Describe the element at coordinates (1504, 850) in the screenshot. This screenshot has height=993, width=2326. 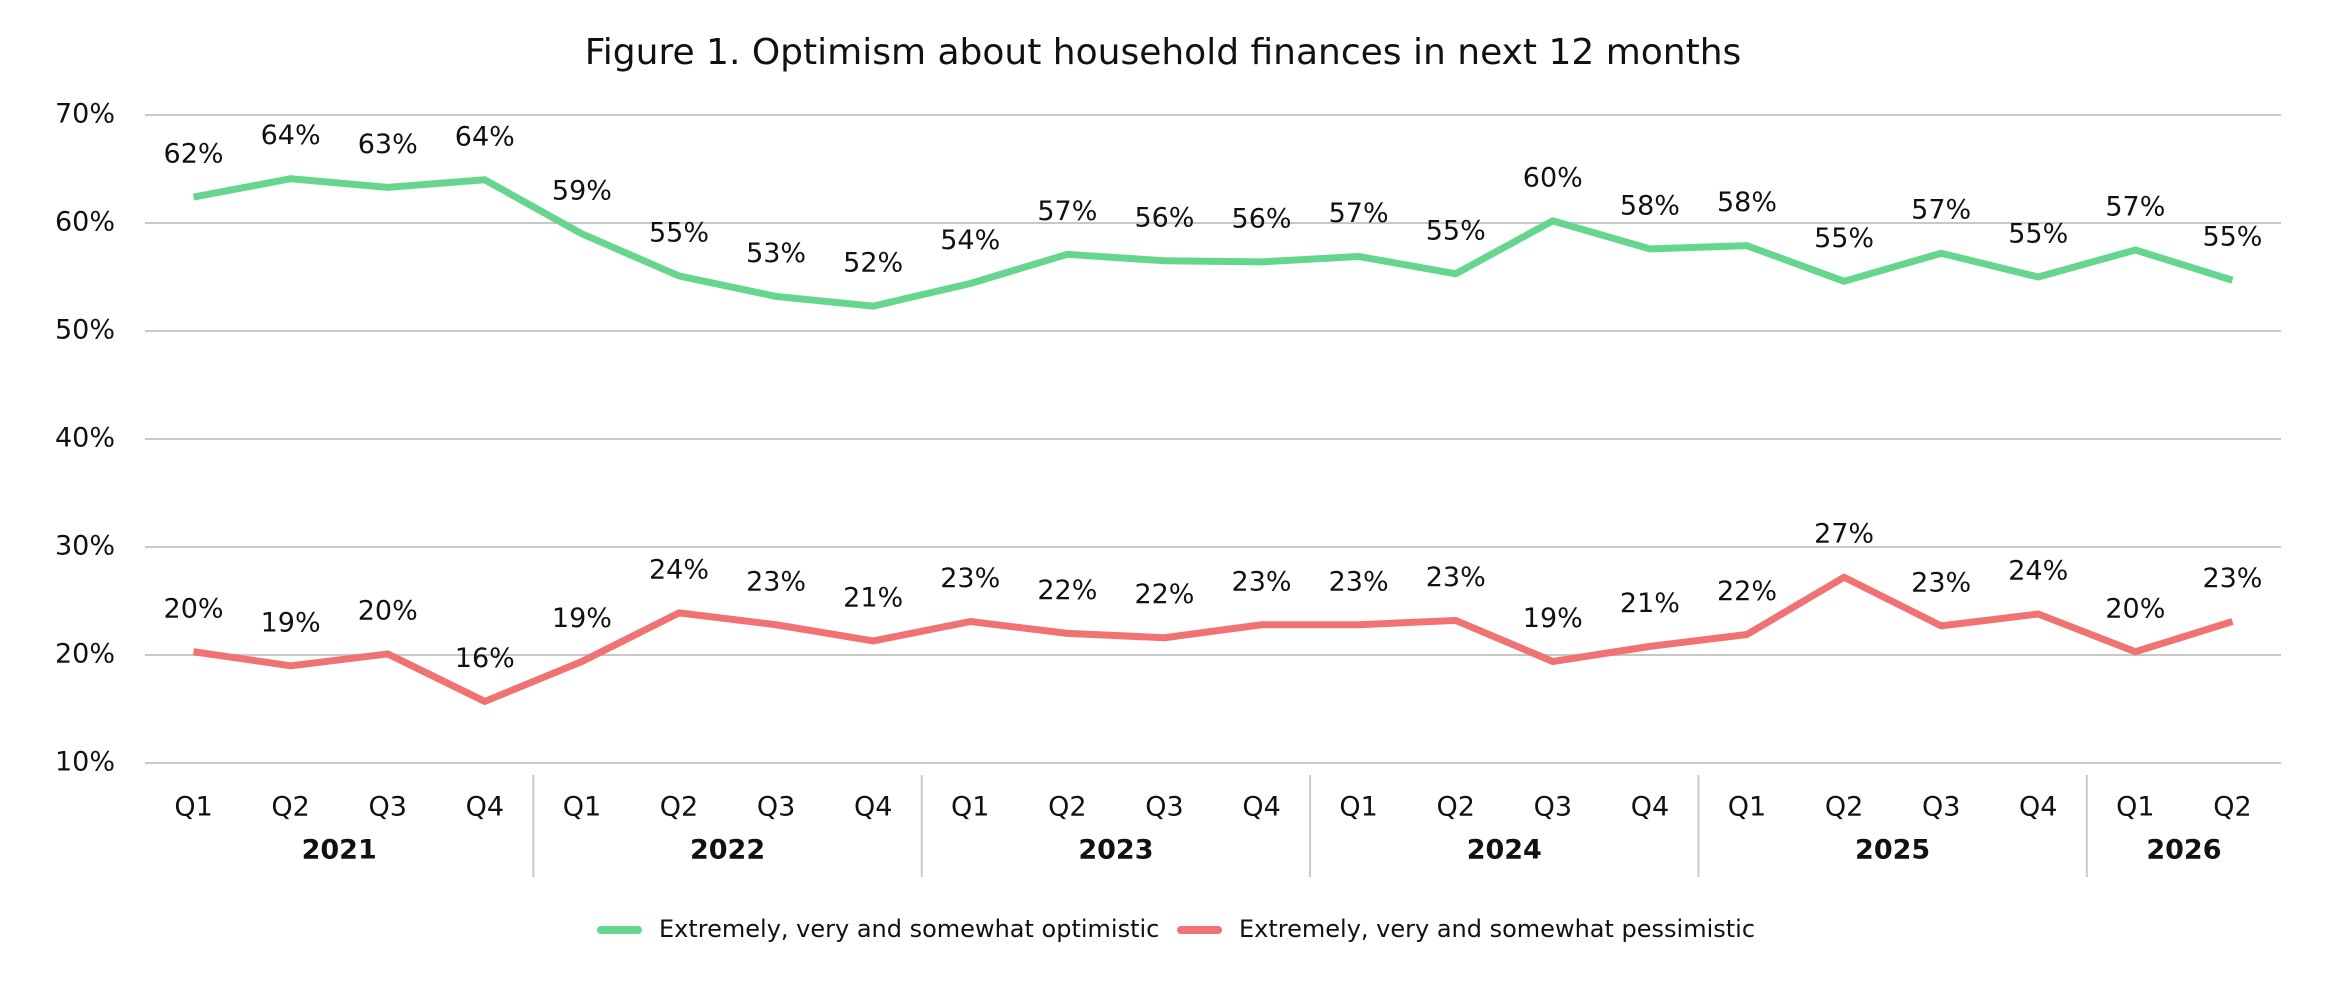
I see `x-group-label: 2024` at that location.